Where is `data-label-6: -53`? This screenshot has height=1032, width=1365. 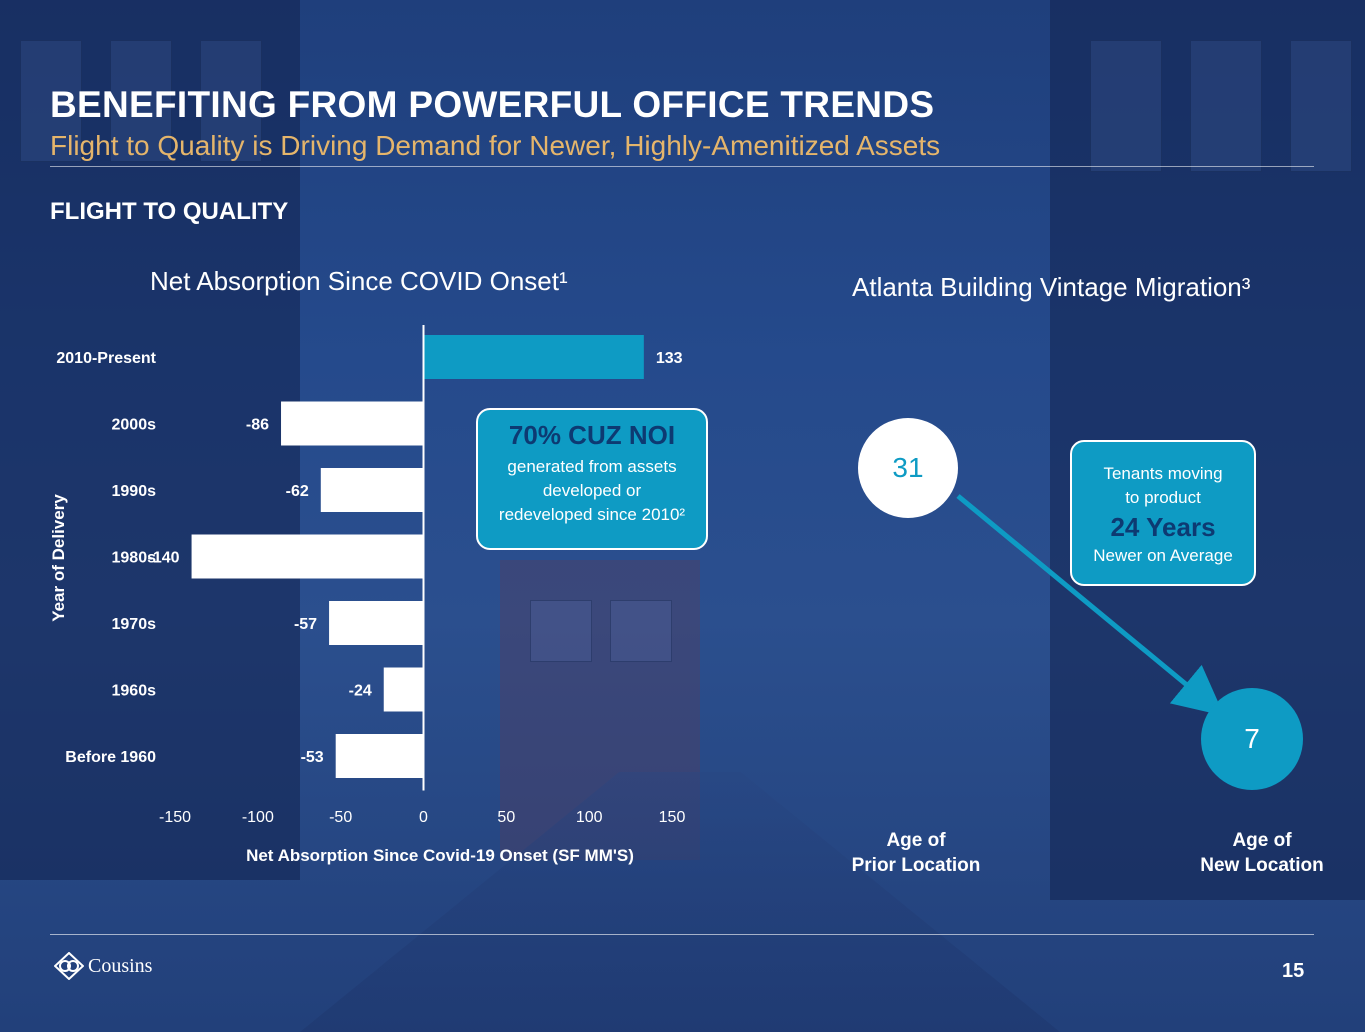
data-label-6: -53 is located at coordinates (312, 757).